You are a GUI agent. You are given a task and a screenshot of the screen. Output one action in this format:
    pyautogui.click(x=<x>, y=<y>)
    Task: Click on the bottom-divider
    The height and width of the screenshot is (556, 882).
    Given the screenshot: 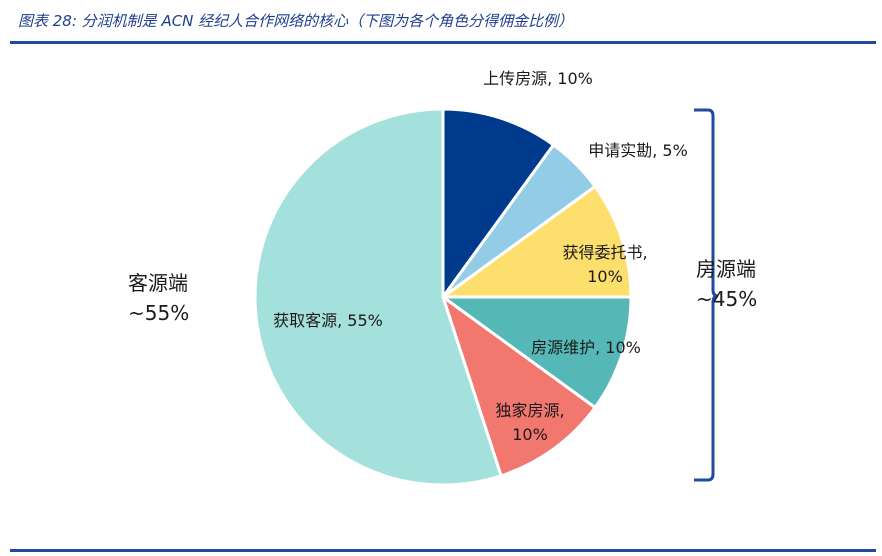 What is the action you would take?
    pyautogui.click(x=443, y=550)
    